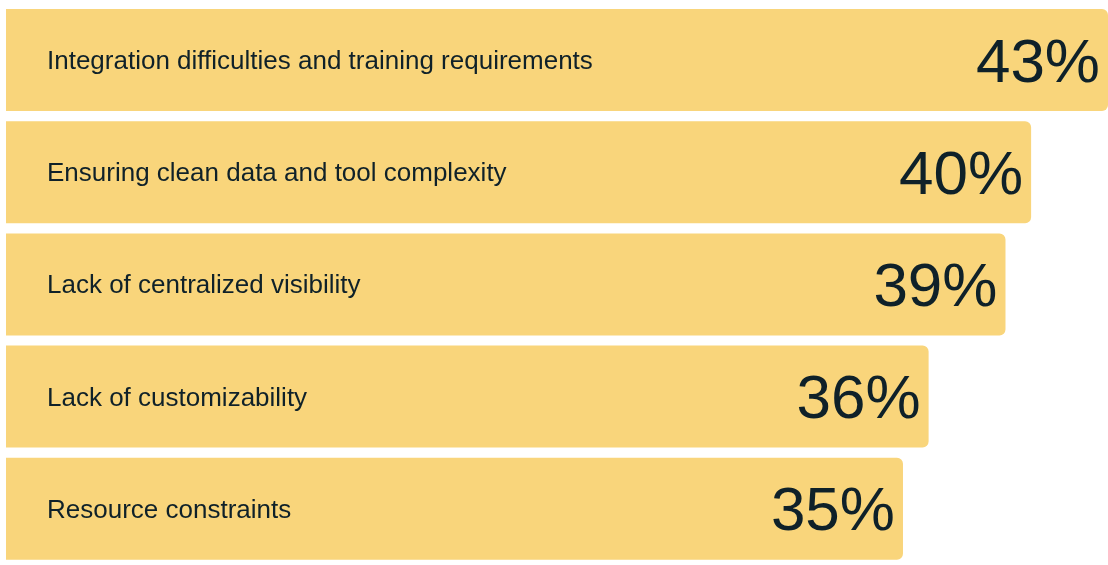  What do you see at coordinates (858, 397) in the screenshot?
I see `data-label: 36%` at bounding box center [858, 397].